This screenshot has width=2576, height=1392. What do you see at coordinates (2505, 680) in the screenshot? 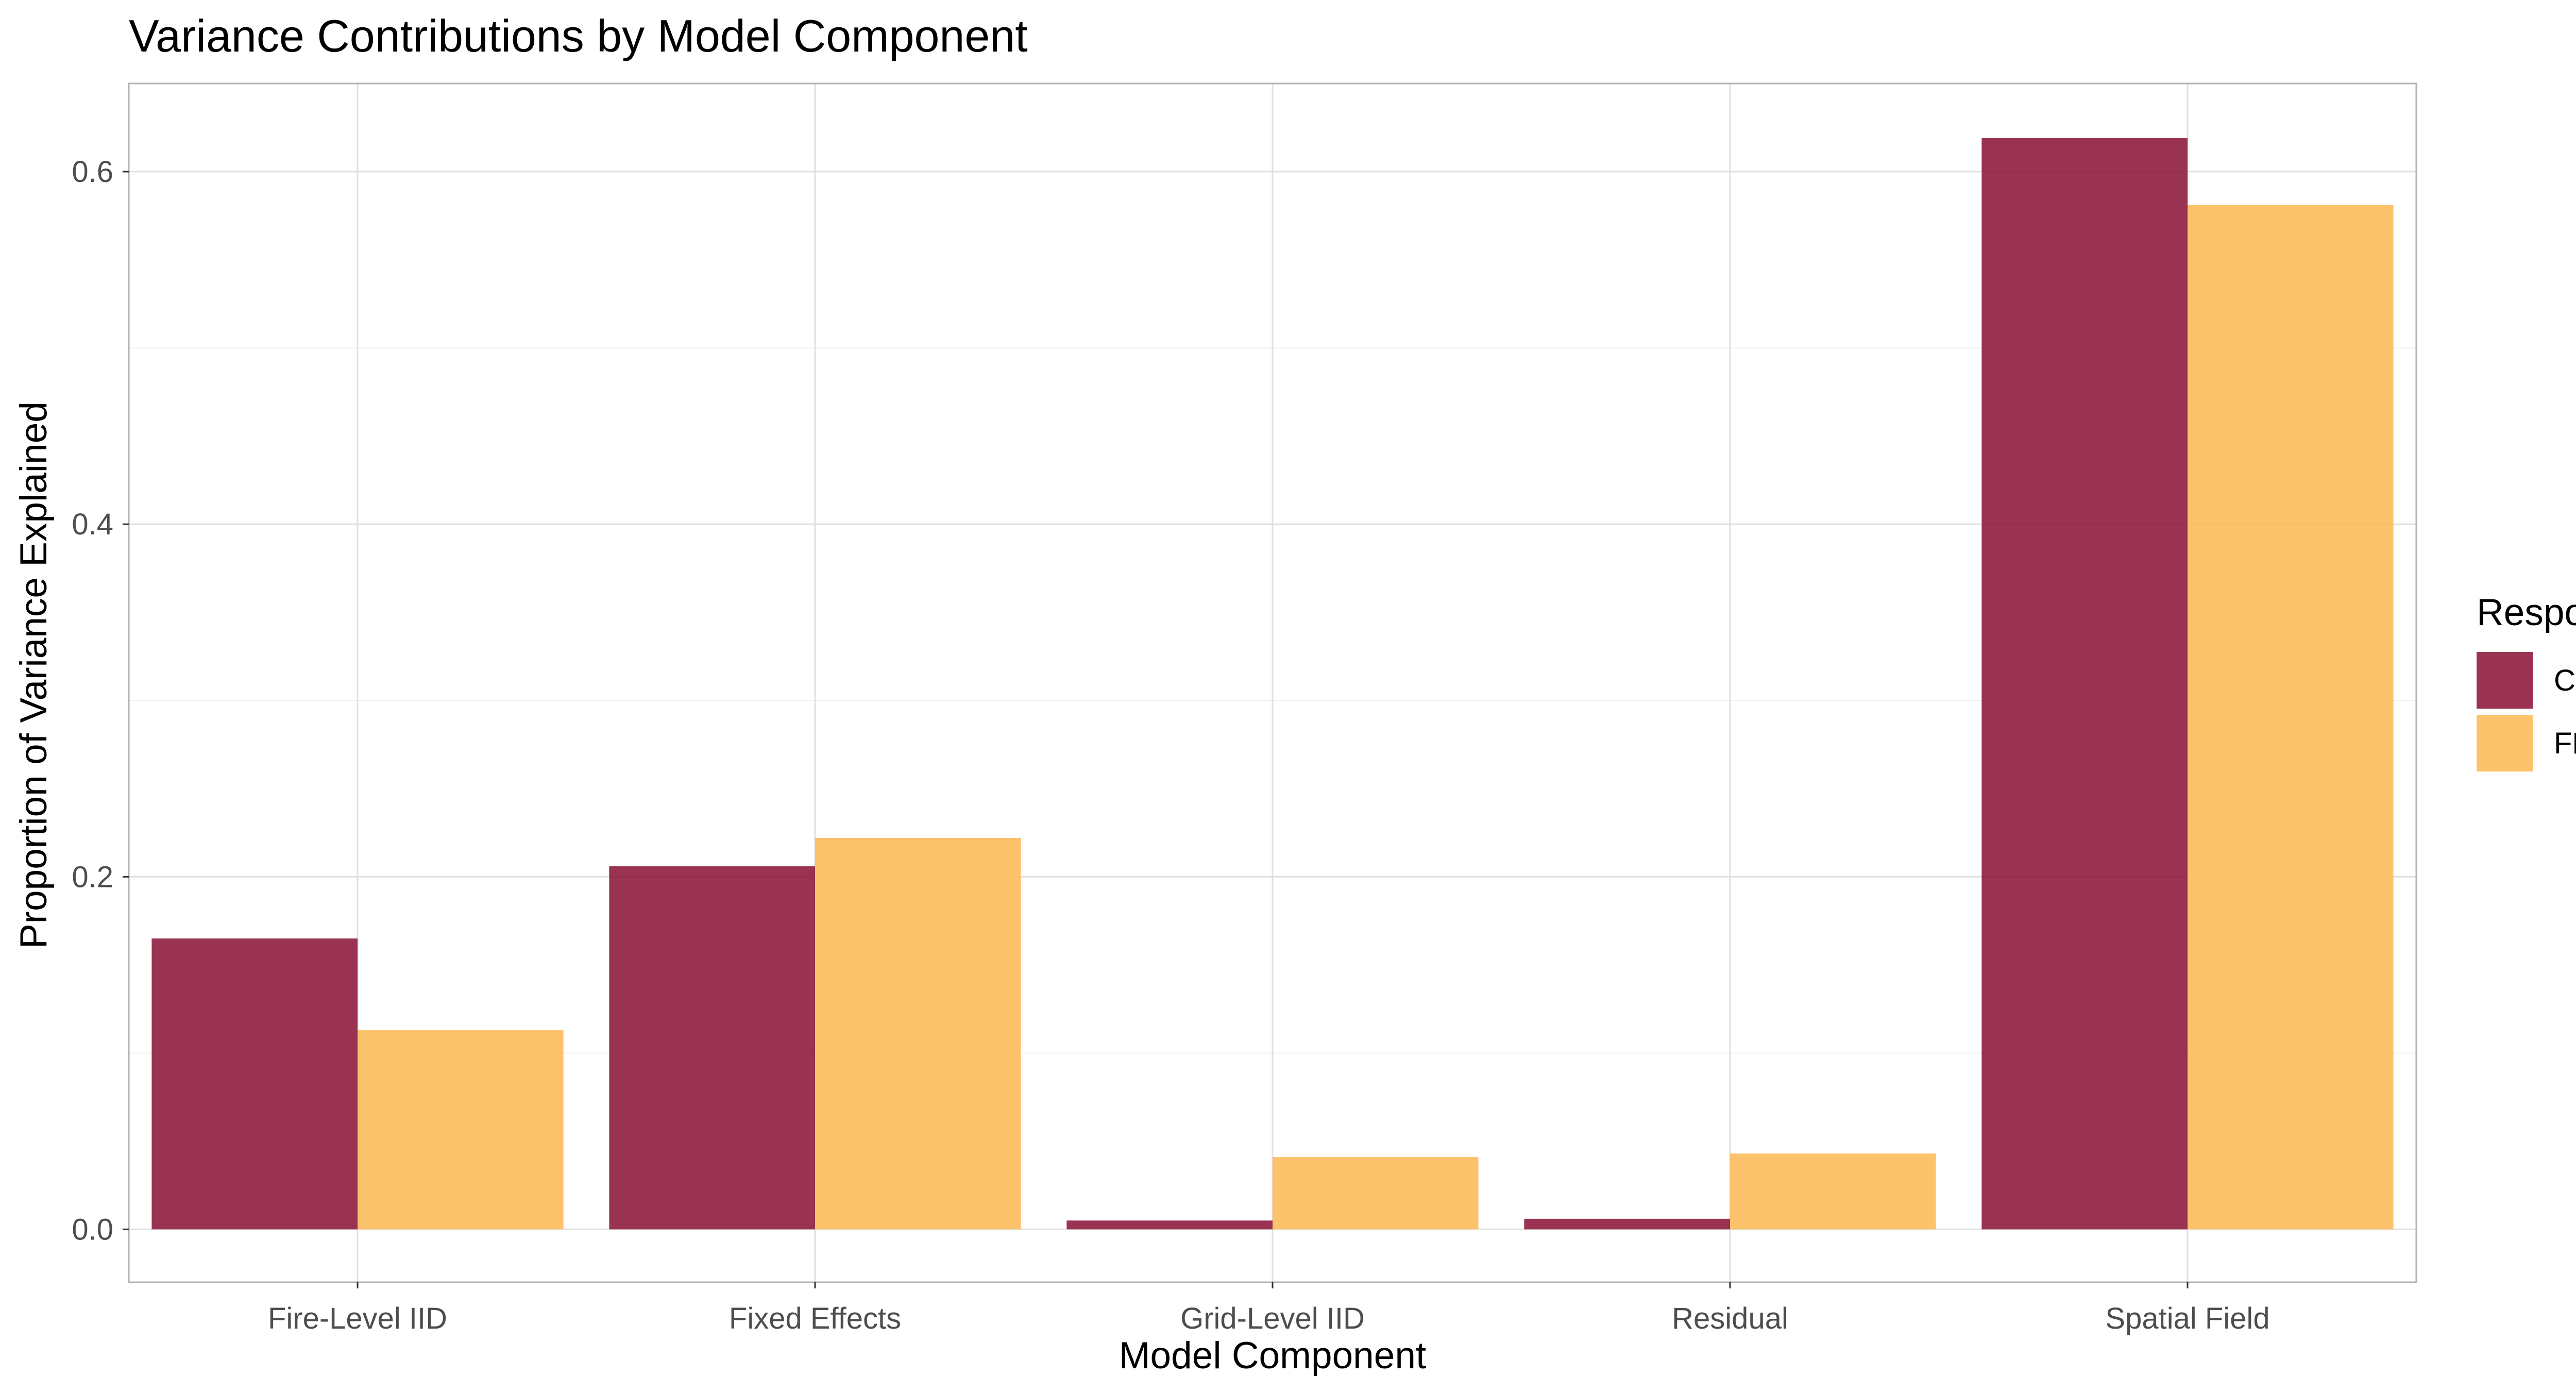
I see `legend-key-cbi` at bounding box center [2505, 680].